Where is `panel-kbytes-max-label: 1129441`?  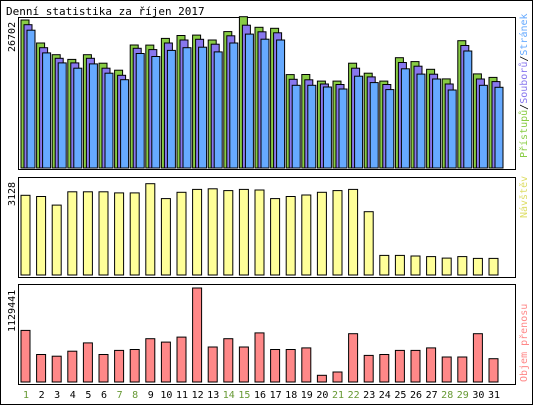
panel-kbytes-max-label: 1129441 is located at coordinates (12, 311).